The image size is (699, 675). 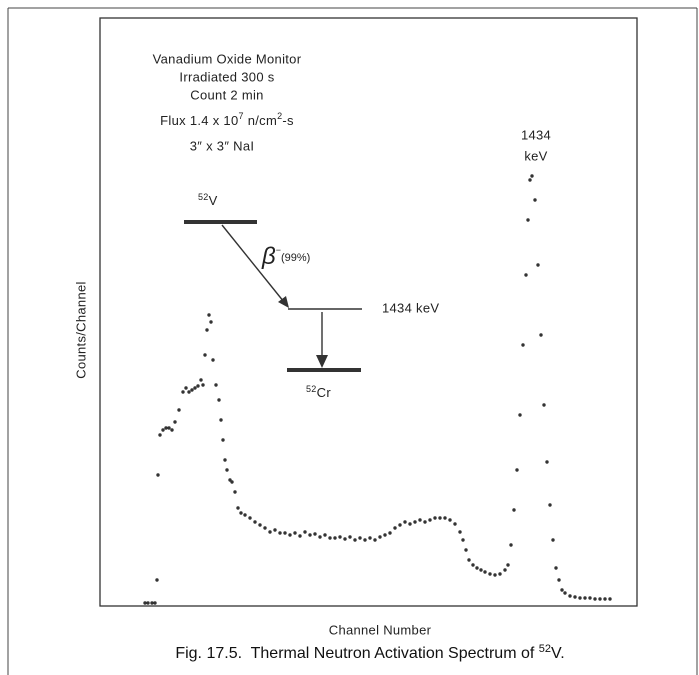 I want to click on daughter-label: 52Cr, so click(x=318, y=392).